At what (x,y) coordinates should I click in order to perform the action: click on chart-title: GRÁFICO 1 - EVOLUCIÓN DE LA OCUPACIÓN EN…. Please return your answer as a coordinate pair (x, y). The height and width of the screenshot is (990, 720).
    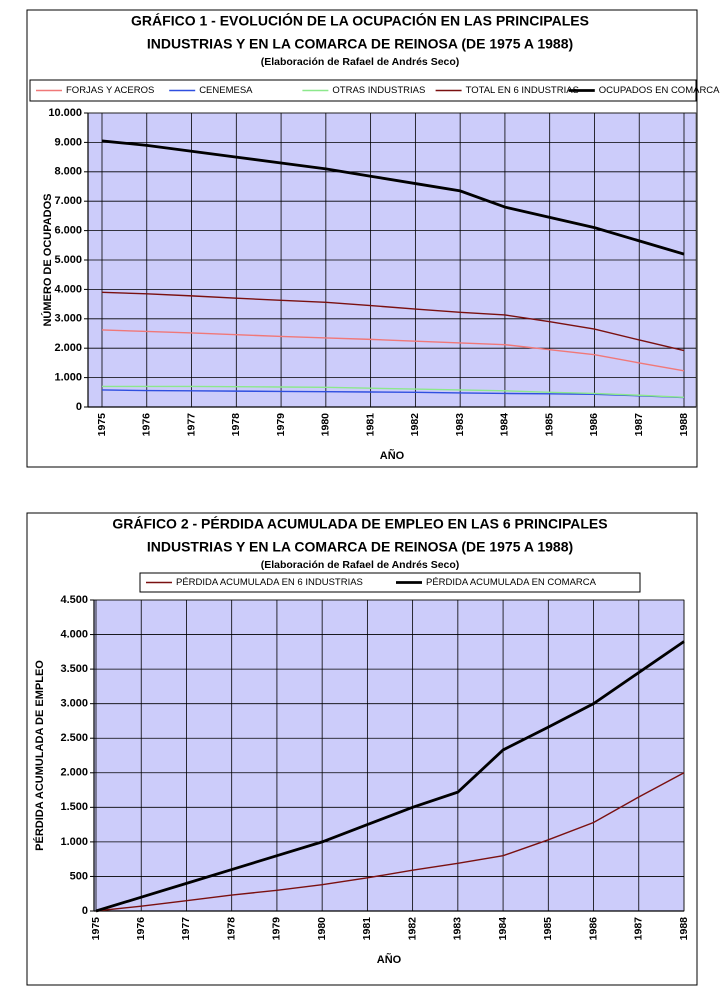
    Looking at the image, I should click on (360, 20).